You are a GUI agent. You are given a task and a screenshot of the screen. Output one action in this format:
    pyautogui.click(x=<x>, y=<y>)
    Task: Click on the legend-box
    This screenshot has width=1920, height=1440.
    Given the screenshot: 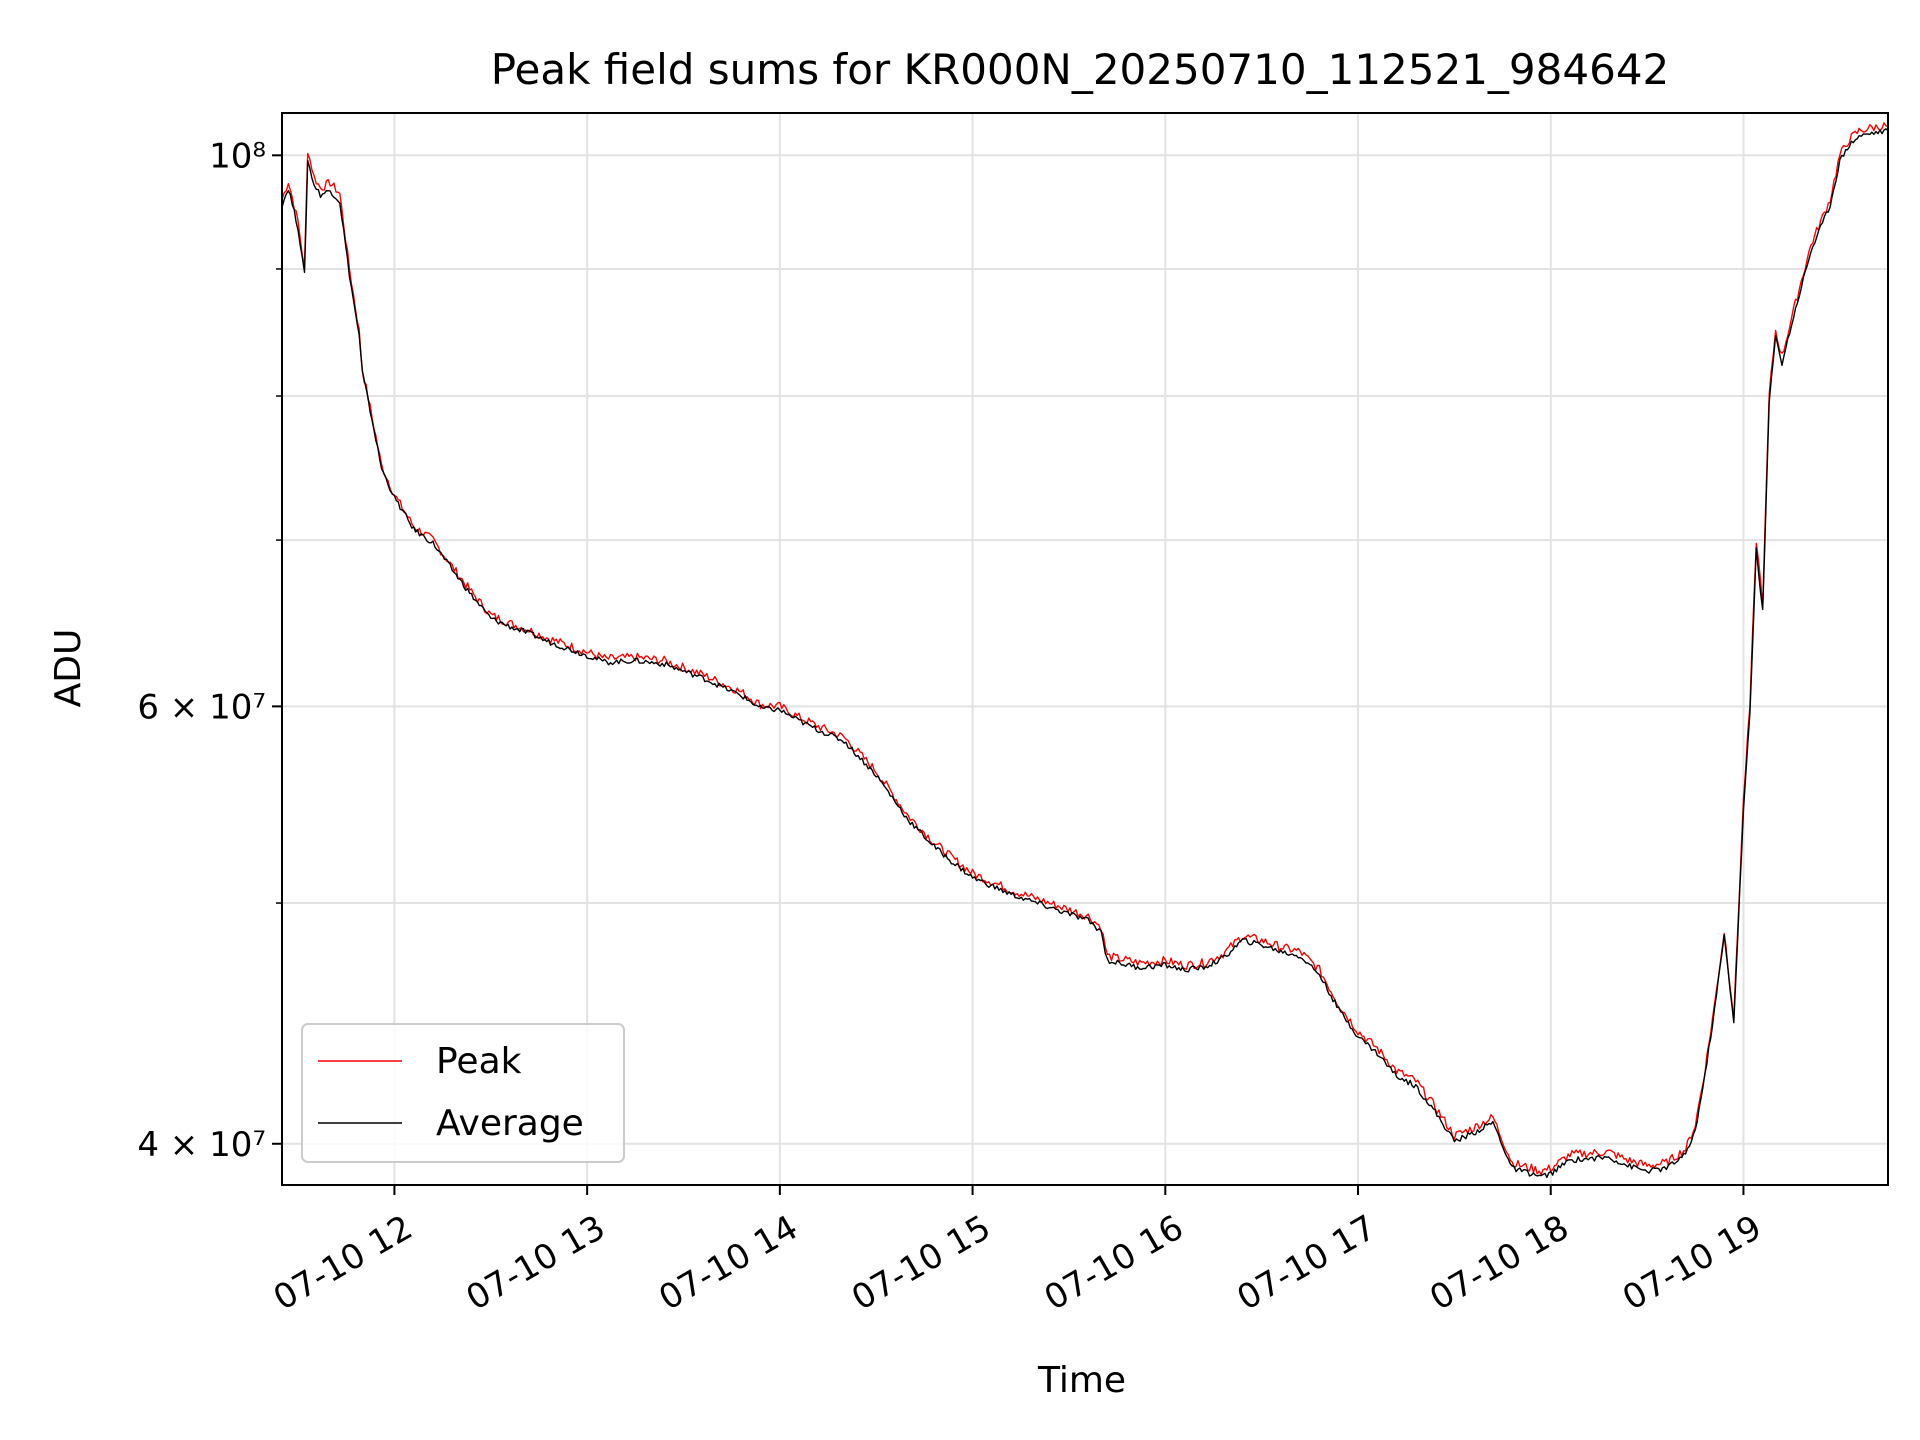 What is the action you would take?
    pyautogui.click(x=463, y=1093)
    